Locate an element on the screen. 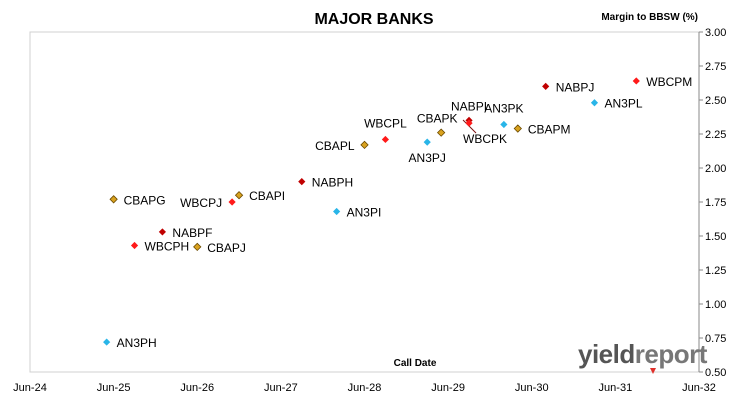 The width and height of the screenshot is (730, 400). point-an3pi: AN3PI is located at coordinates (357, 213).